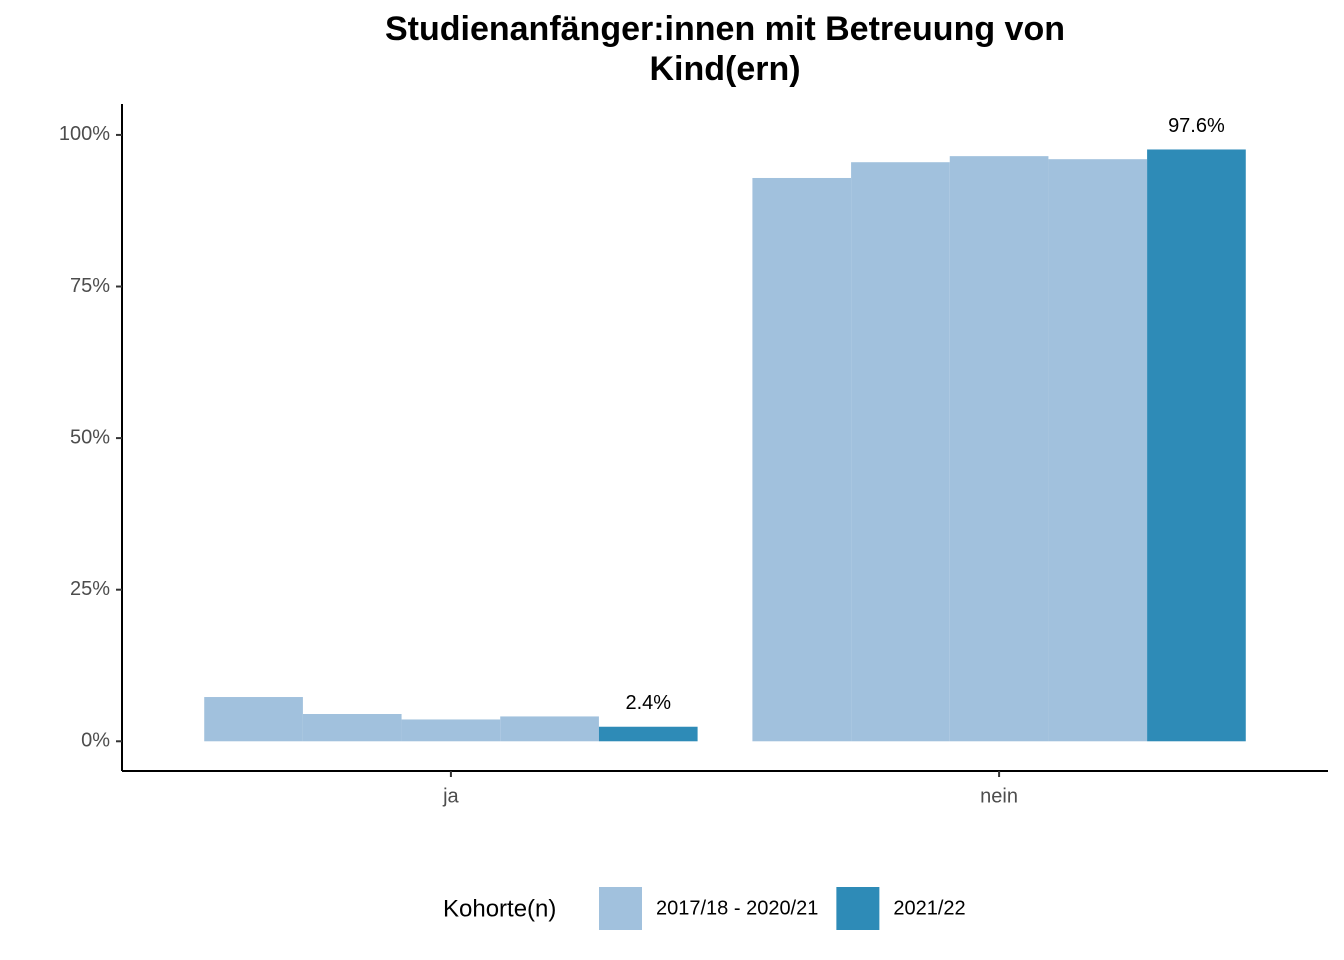 The width and height of the screenshot is (1344, 960). What do you see at coordinates (648, 703) in the screenshot?
I see `value-label: 2.4%` at bounding box center [648, 703].